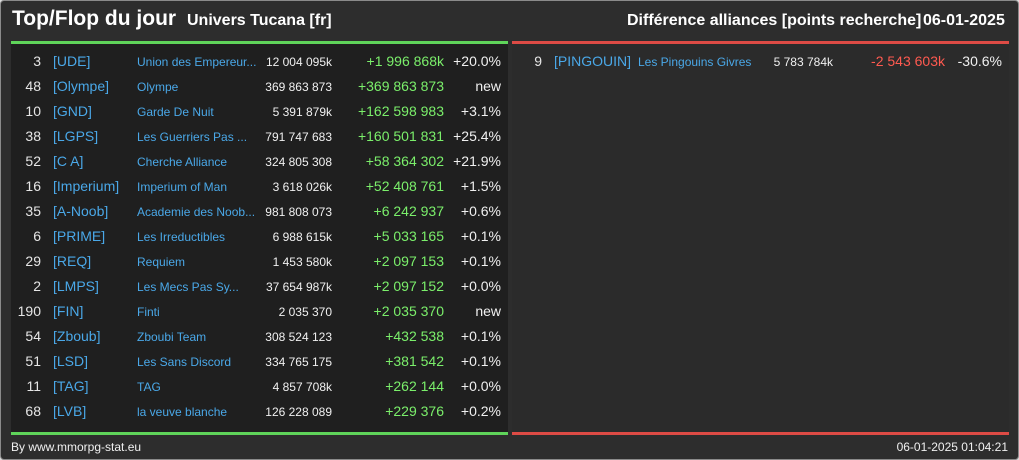  I want to click on alliance-name-link: Finti, so click(148, 312).